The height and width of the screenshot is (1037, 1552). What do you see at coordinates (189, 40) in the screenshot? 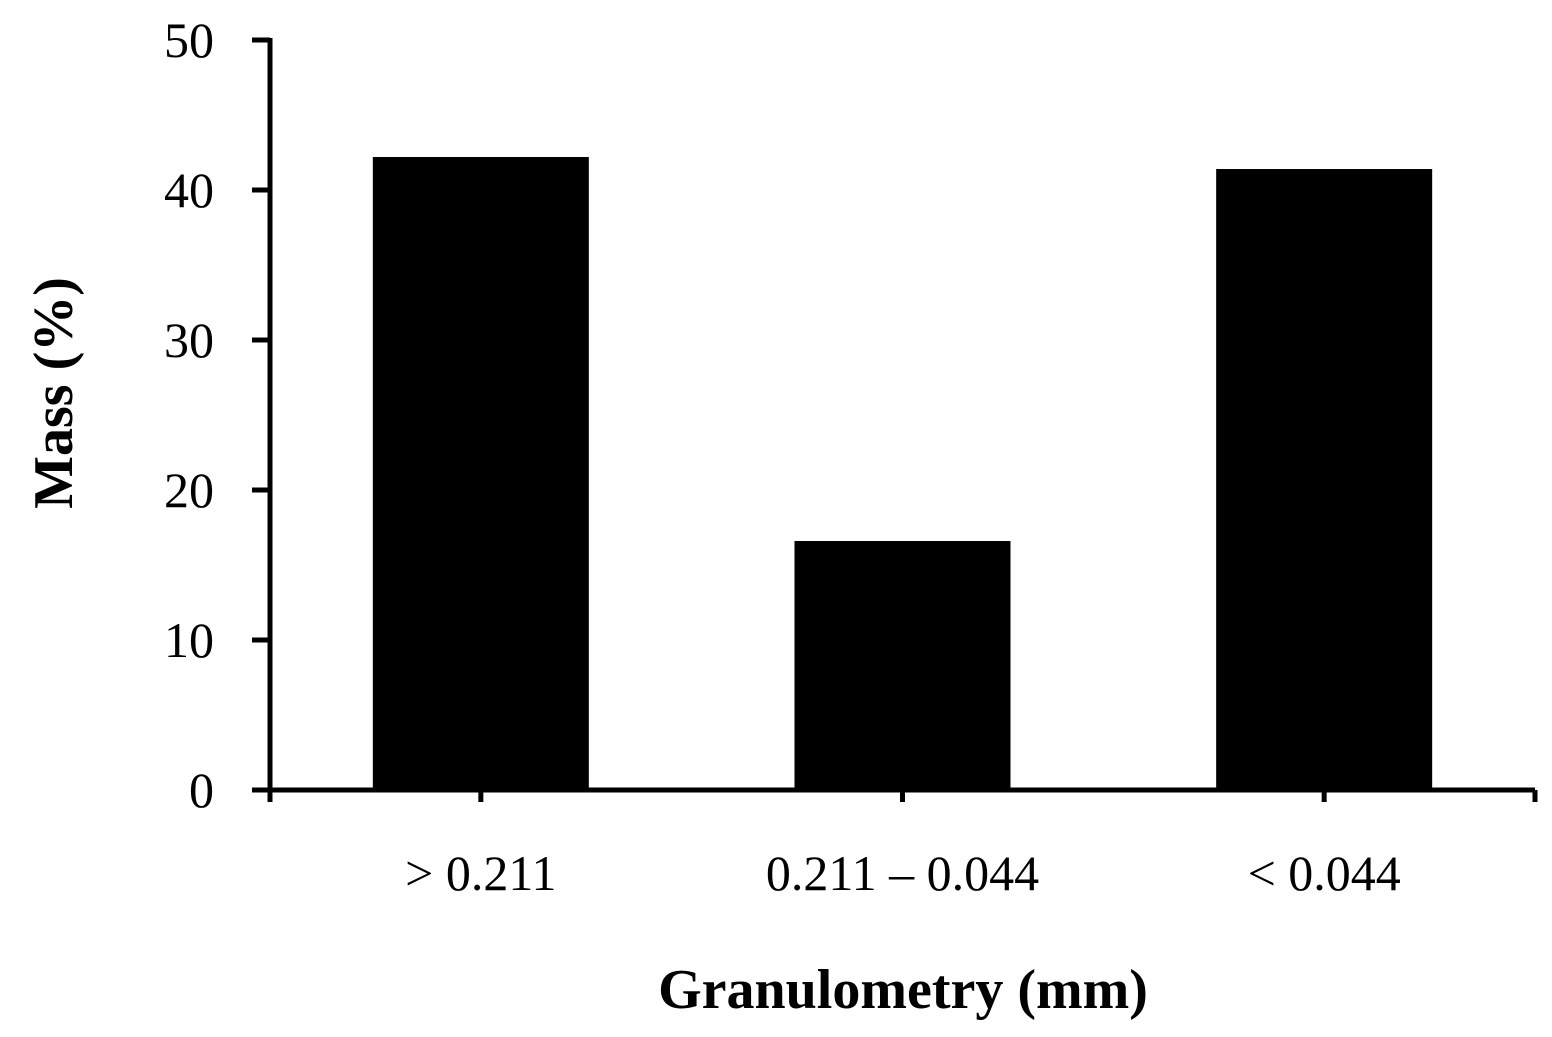
I see `y-tick-label: 50` at bounding box center [189, 40].